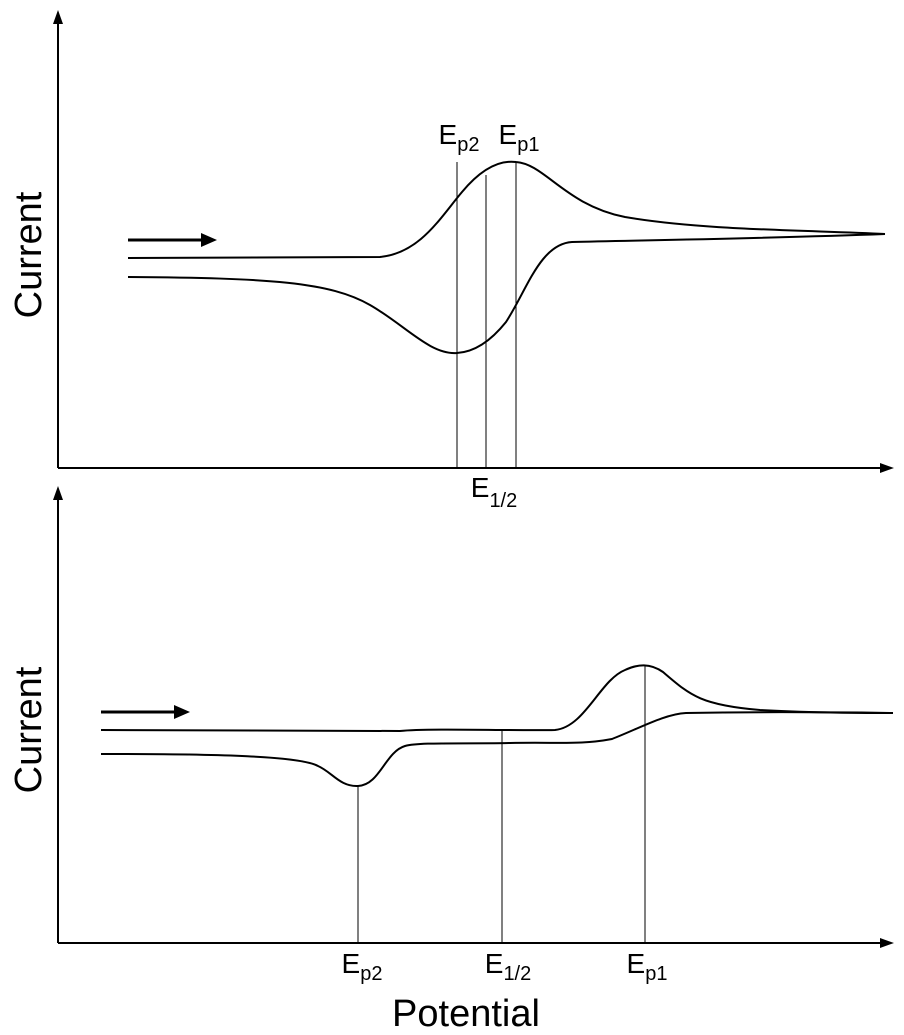 This screenshot has height=1035, width=904. Describe the element at coordinates (172, 240) in the screenshot. I see `top-scan-direction-arrow` at that location.